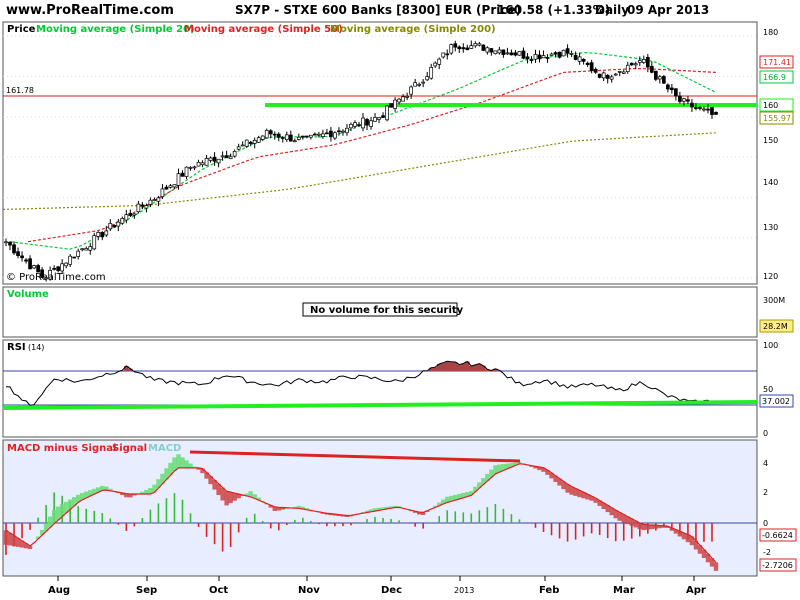 The height and width of the screenshot is (600, 800). Describe the element at coordinates (776, 401) in the screenshot. I see `badge-rsi-text: 37.002` at that location.